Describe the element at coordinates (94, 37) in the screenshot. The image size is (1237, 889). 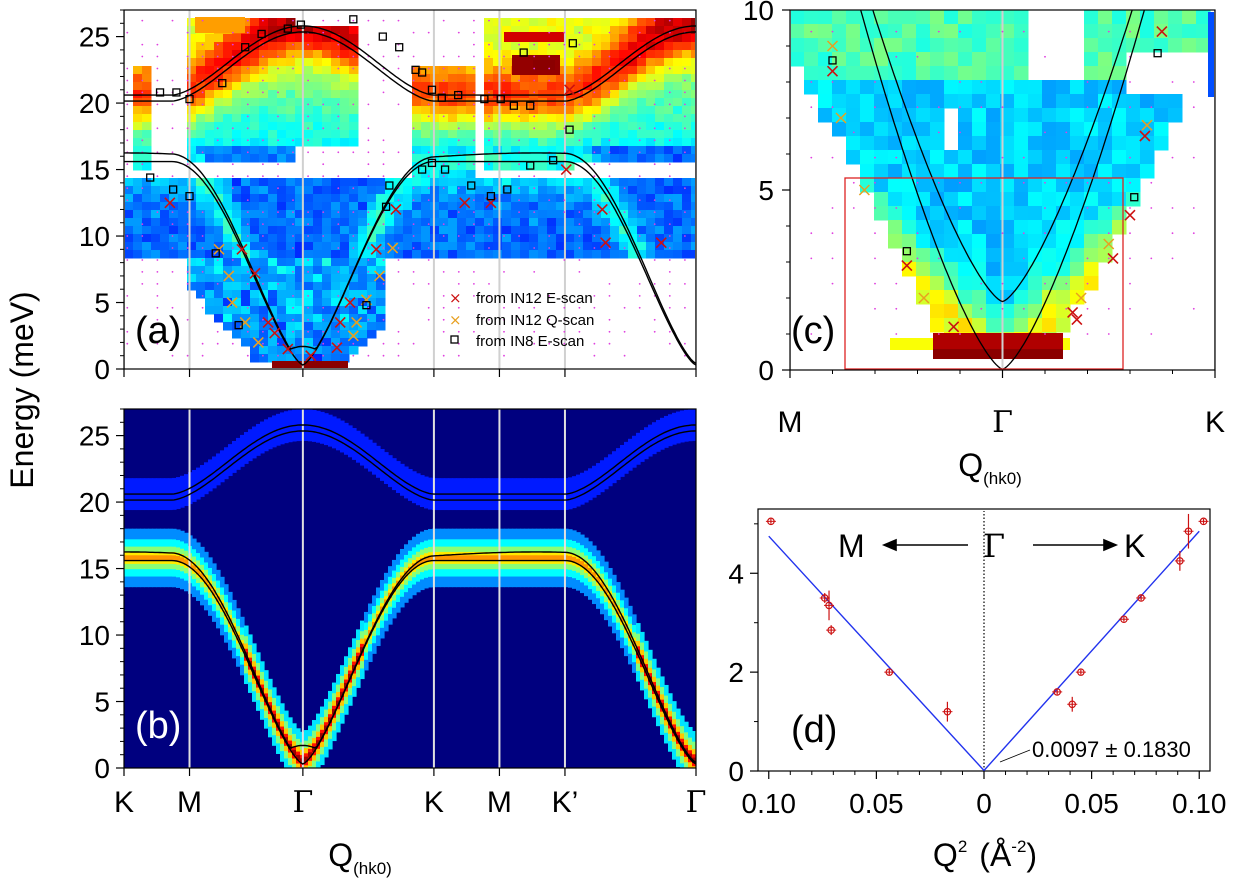
I see `panel-a-ytick-label: 25` at that location.